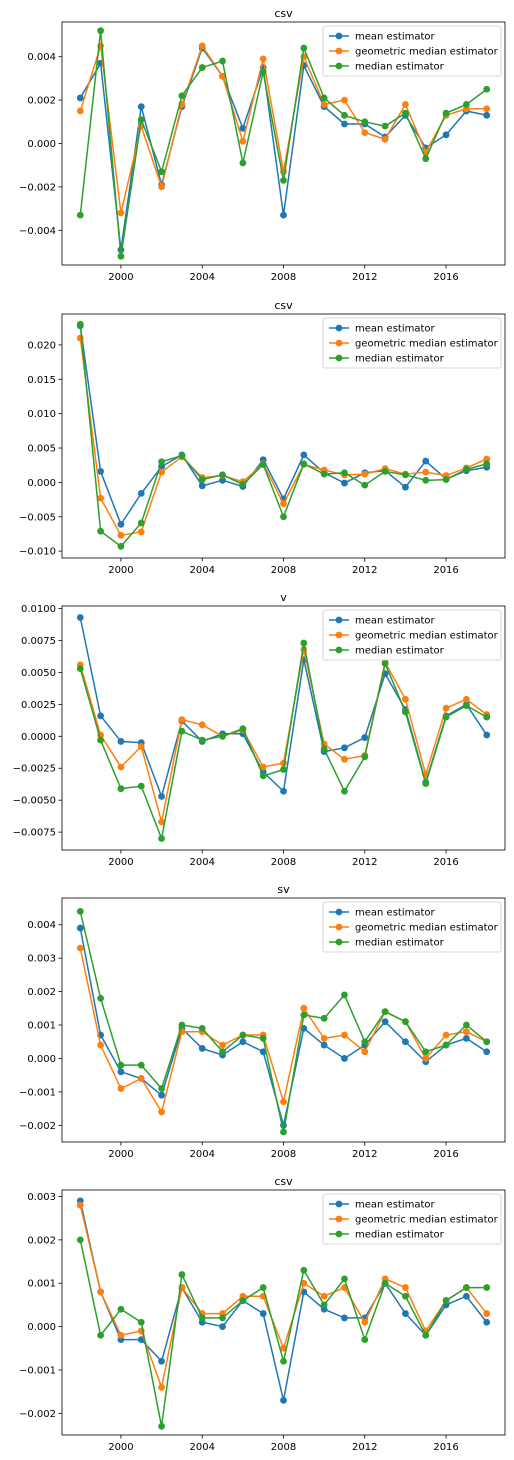 This screenshot has height=1460, width=514. I want to click on y-tick-label: −0.0075, so click(34, 833).